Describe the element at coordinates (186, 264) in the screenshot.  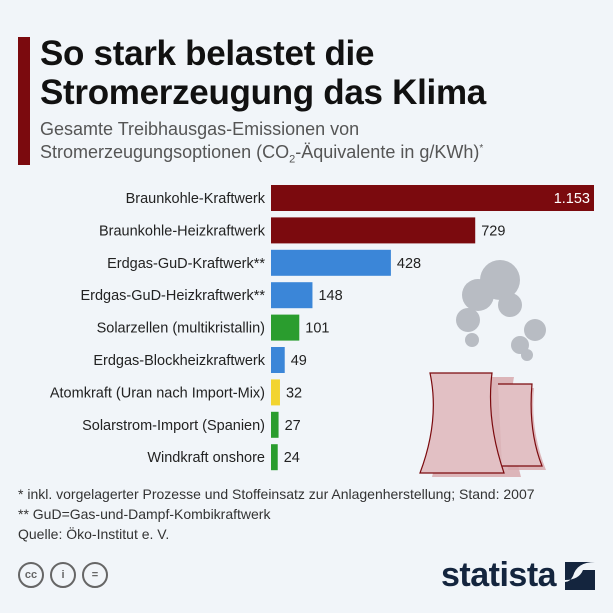
I see `category-label: Erdgas-GuD-Kraftwerk**` at that location.